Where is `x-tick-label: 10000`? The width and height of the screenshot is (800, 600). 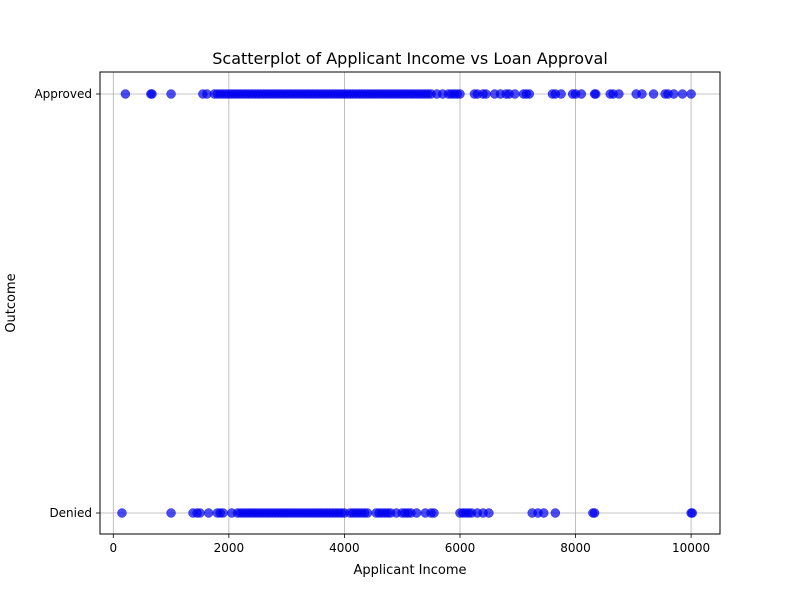 x-tick-label: 10000 is located at coordinates (691, 548).